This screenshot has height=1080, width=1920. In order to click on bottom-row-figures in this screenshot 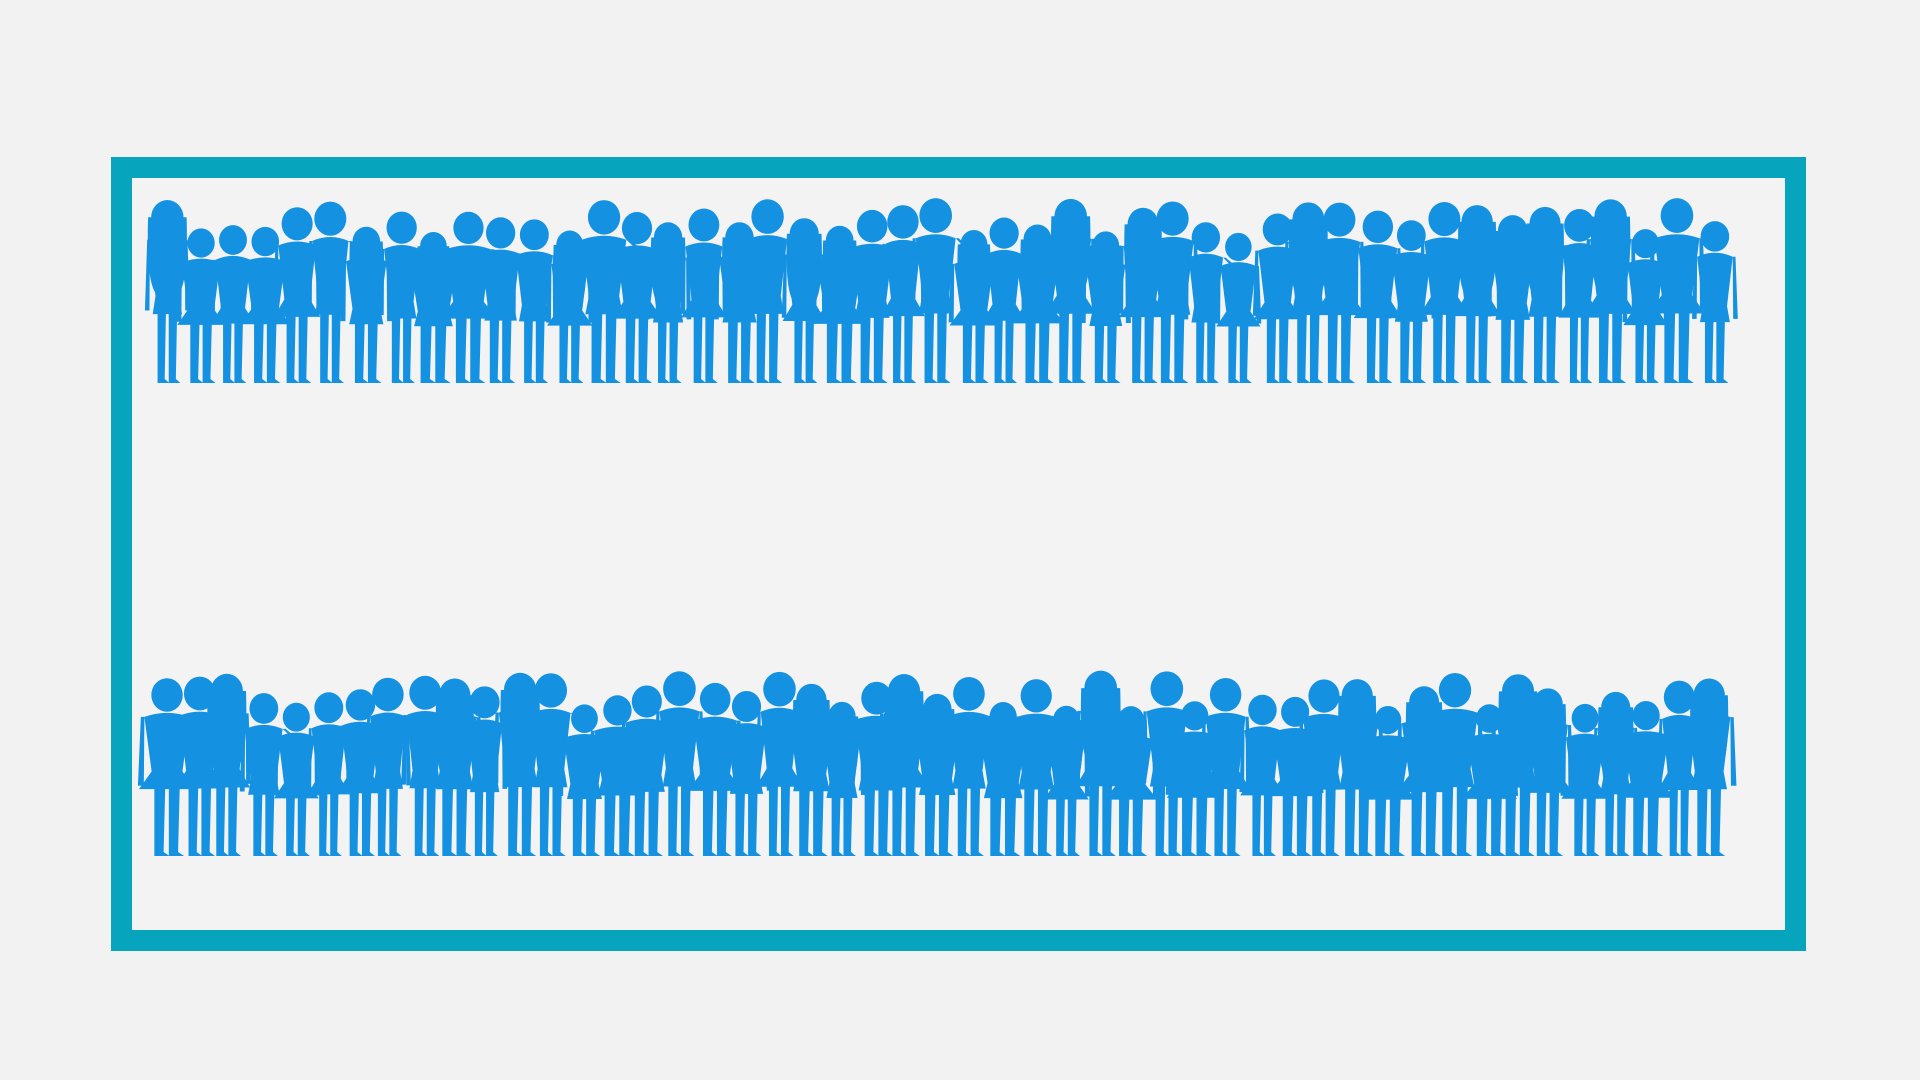, I will do `click(937, 763)`.